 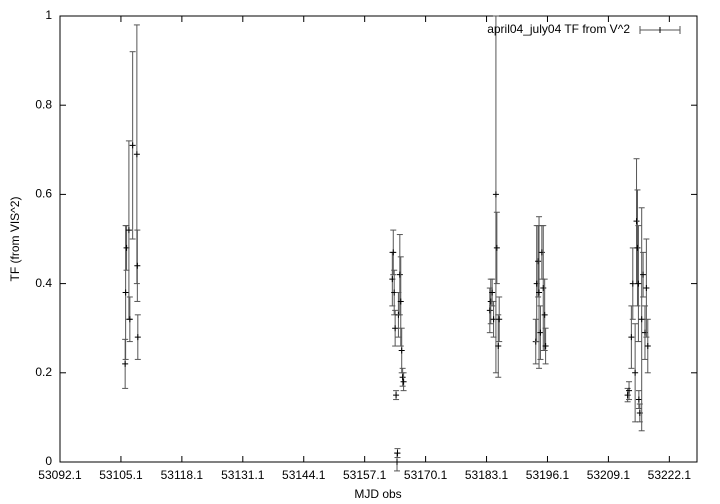 I want to click on y-tick-label: 0.4, so click(x=43, y=283).